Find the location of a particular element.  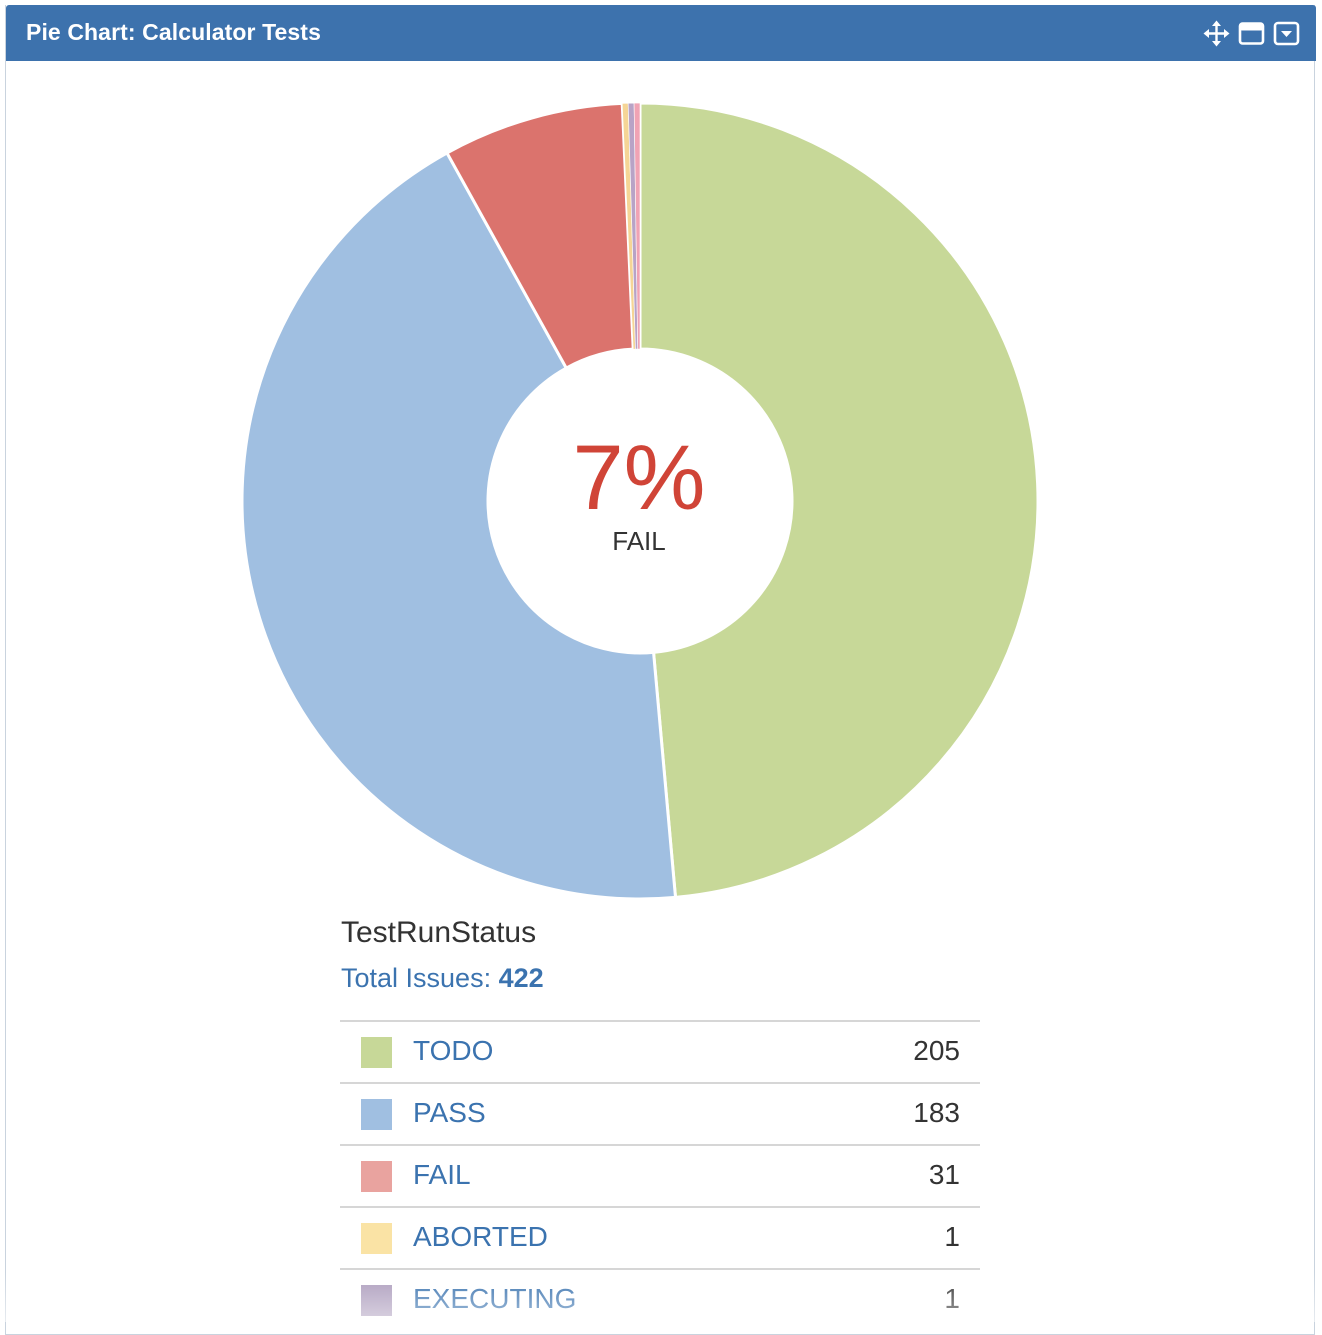

legend-count: 205 is located at coordinates (936, 1050).